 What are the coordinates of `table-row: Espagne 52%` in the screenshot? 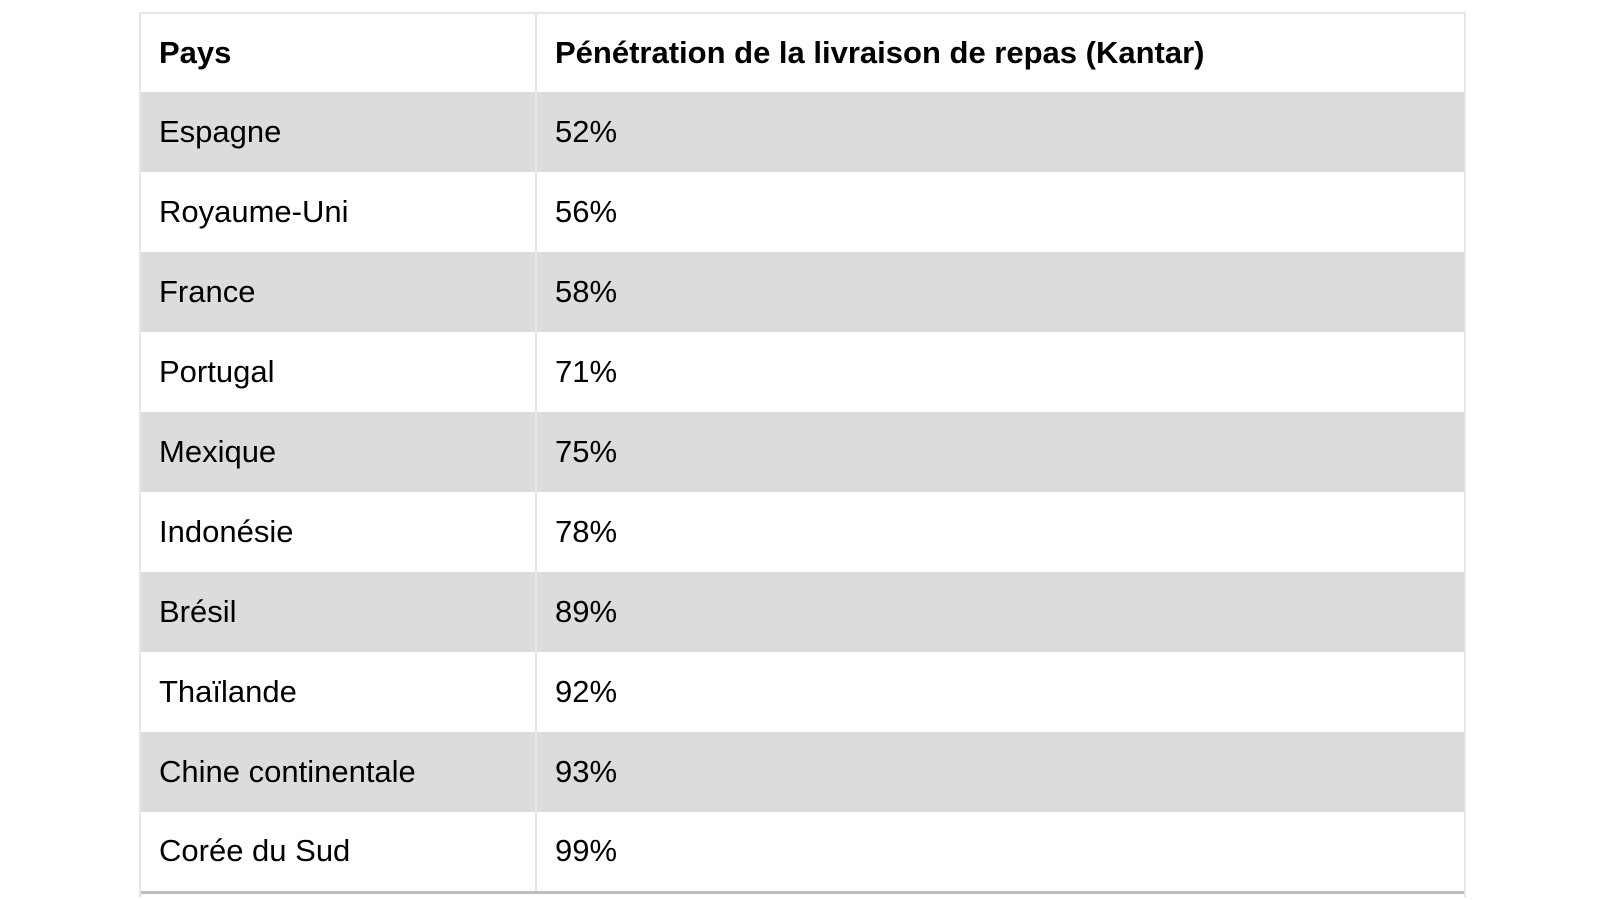 It's located at (802, 132).